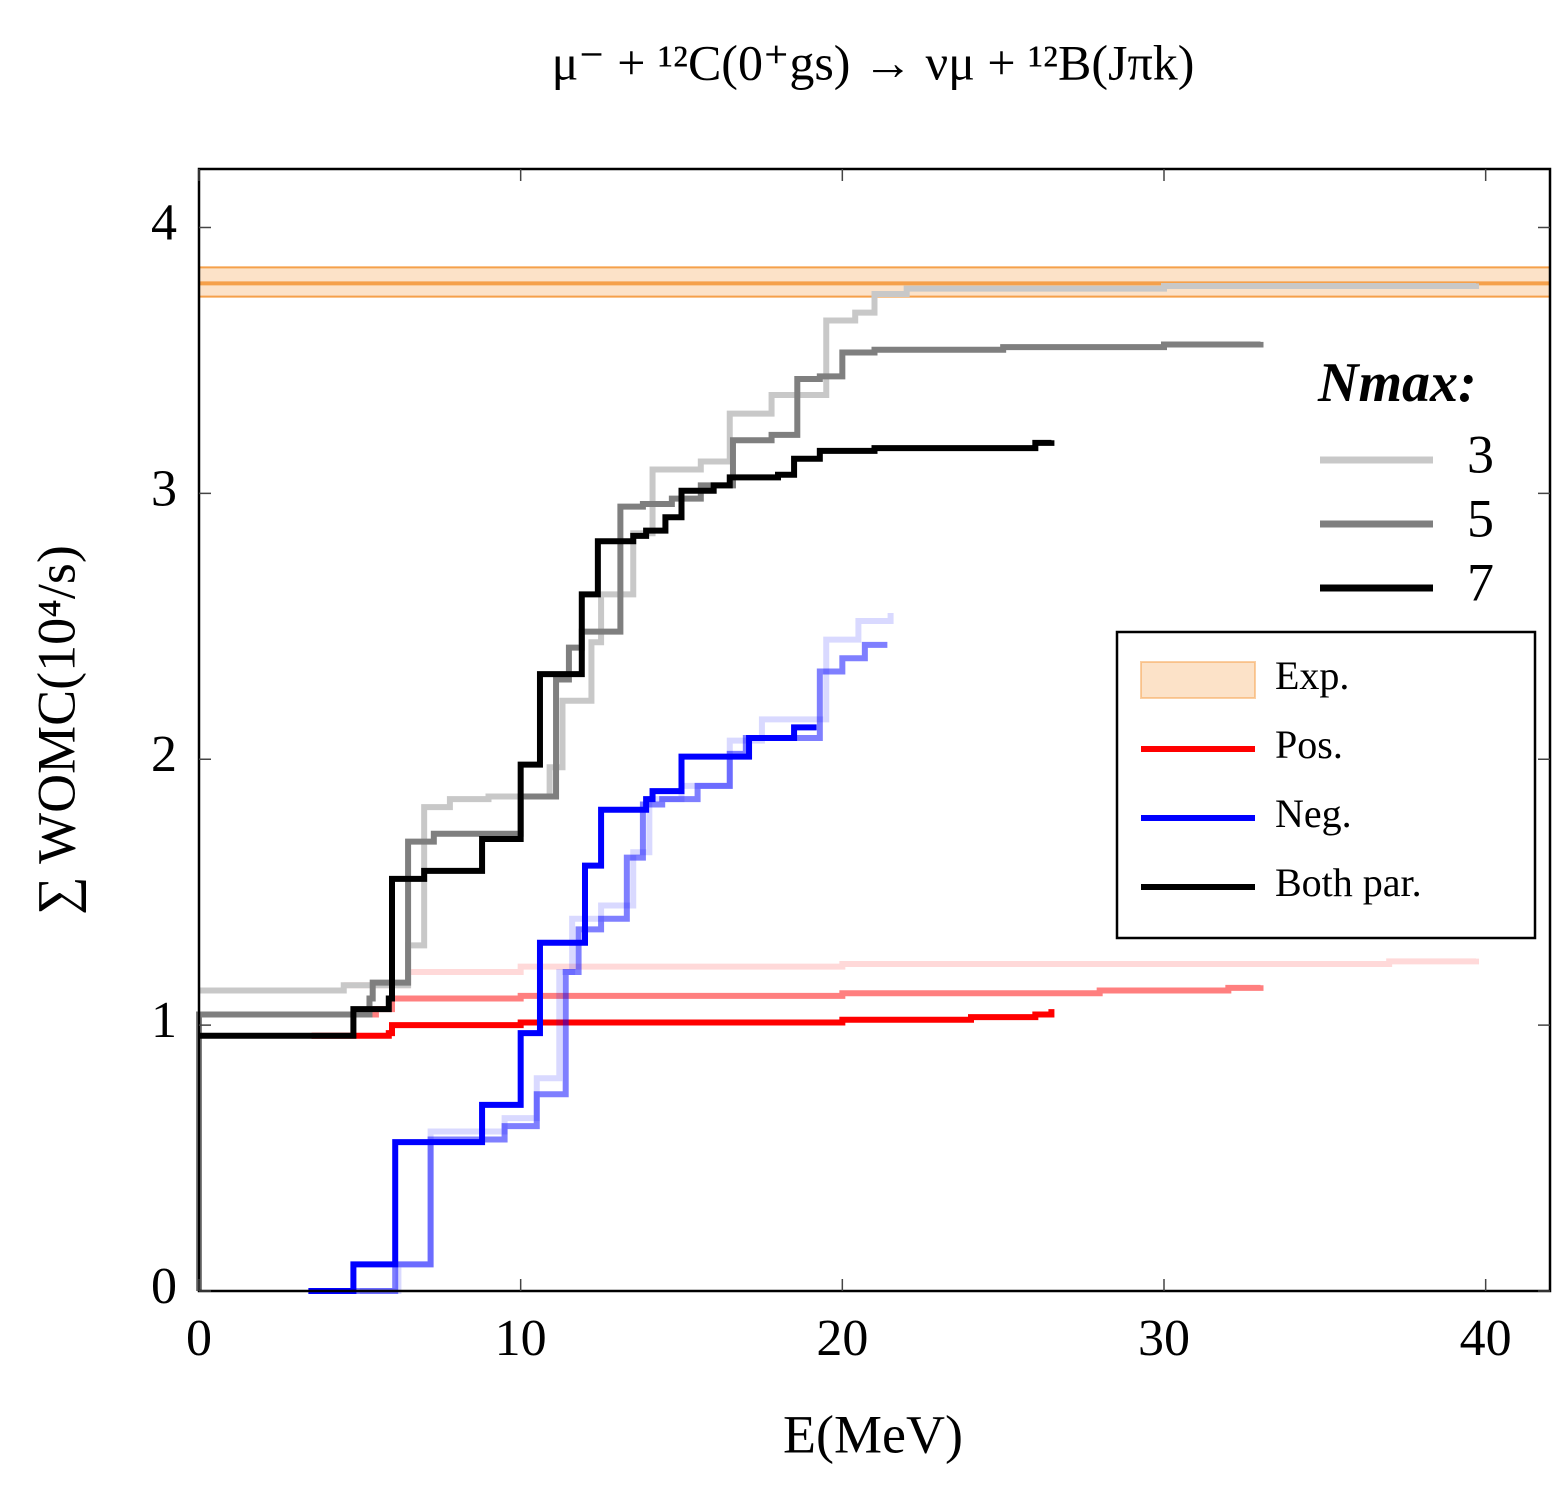 The width and height of the screenshot is (1552, 1501). Describe the element at coordinates (842, 1338) in the screenshot. I see `x-tick-label: 20` at that location.